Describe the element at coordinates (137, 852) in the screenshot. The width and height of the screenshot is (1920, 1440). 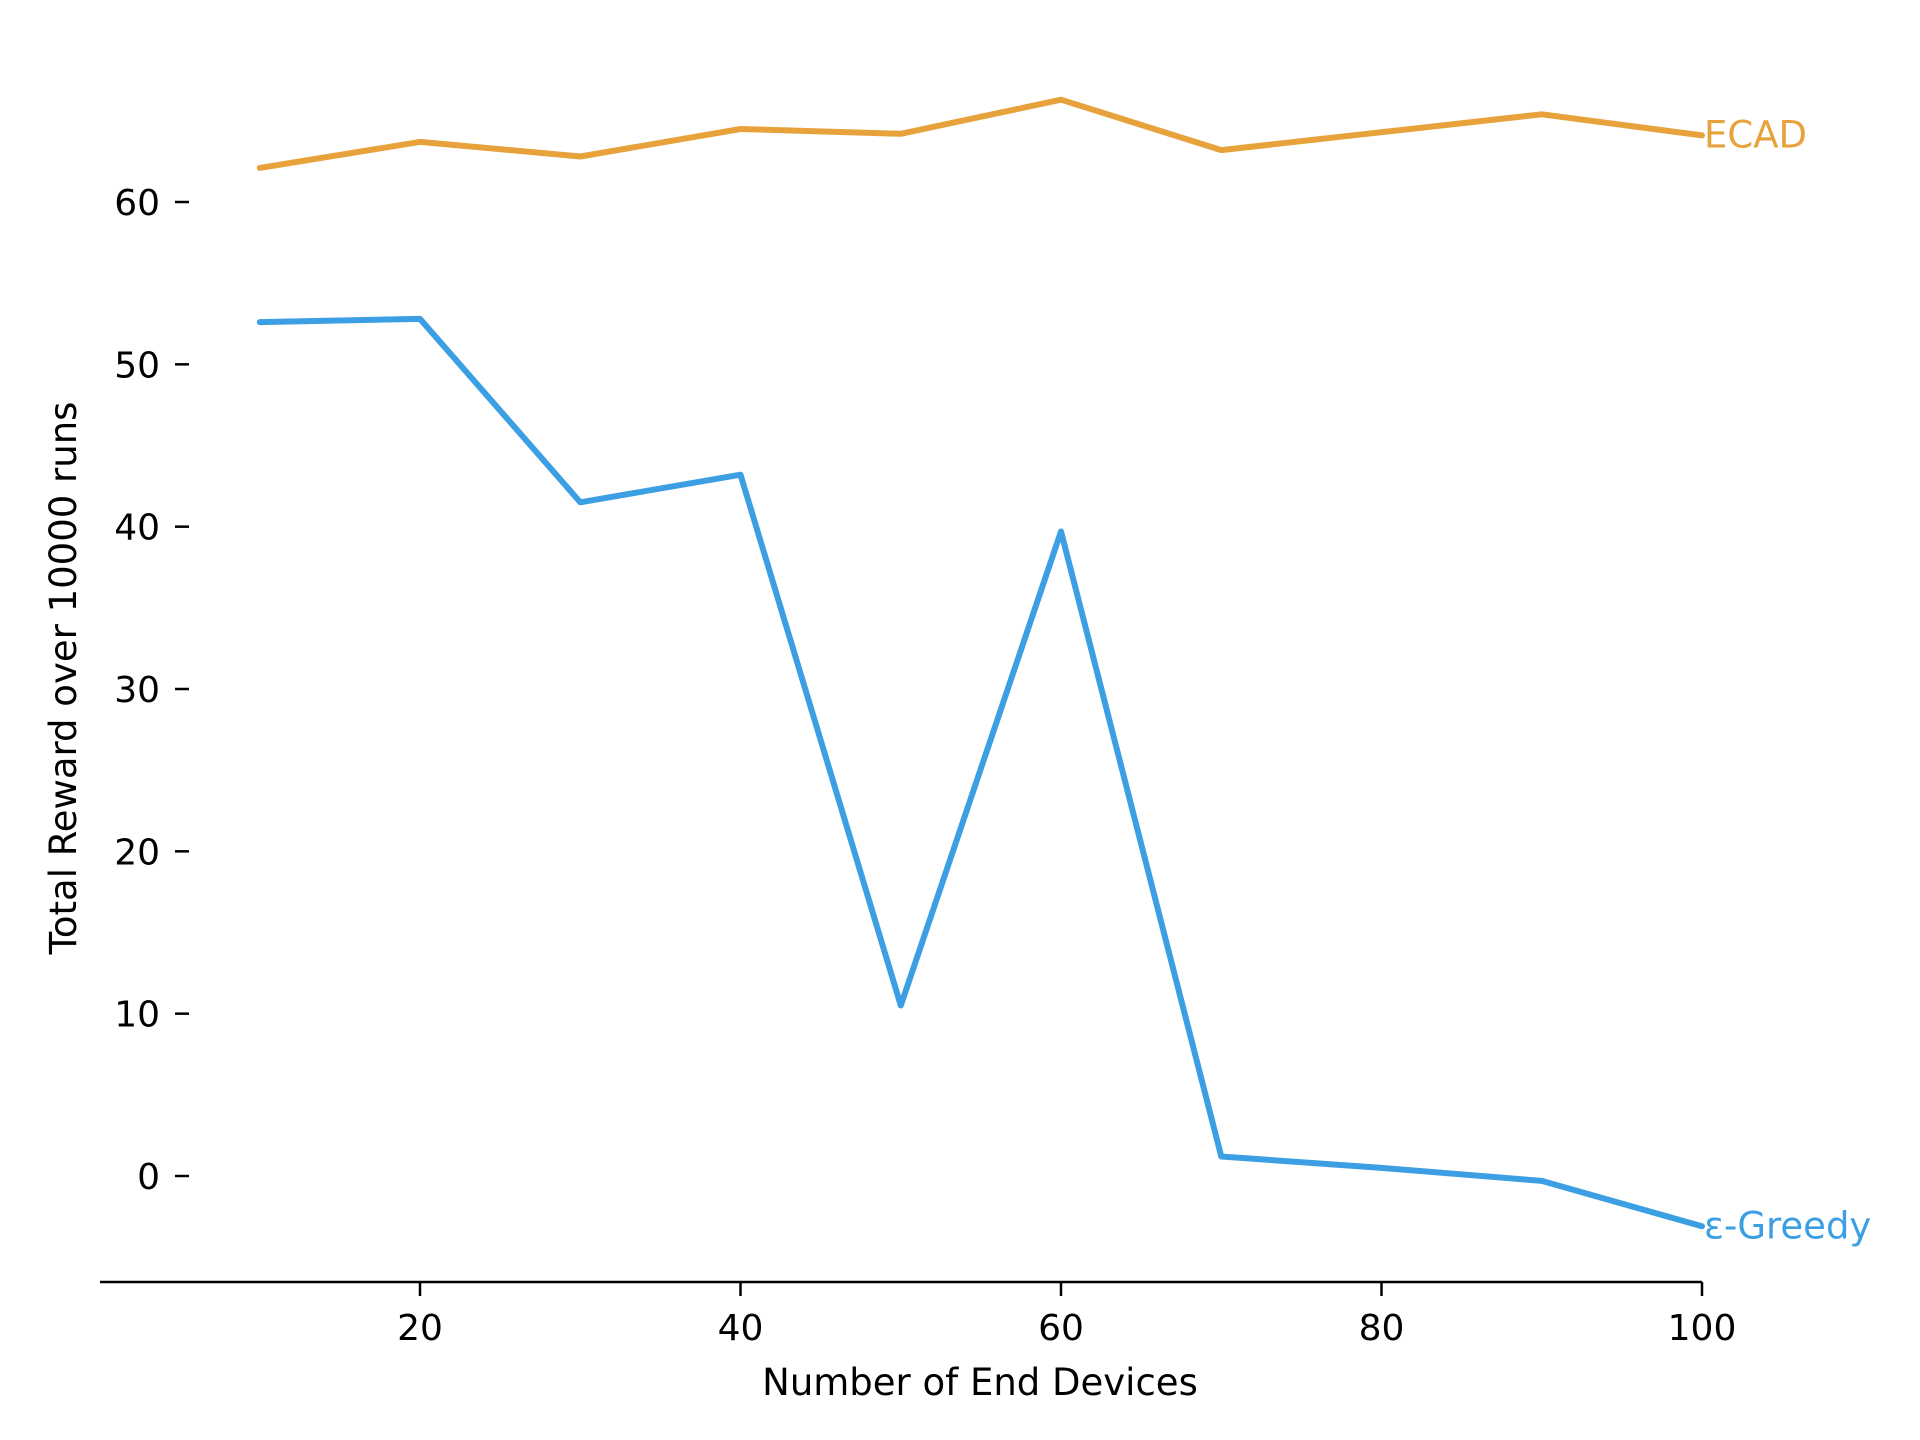
I see `y-tick-label: 20` at that location.